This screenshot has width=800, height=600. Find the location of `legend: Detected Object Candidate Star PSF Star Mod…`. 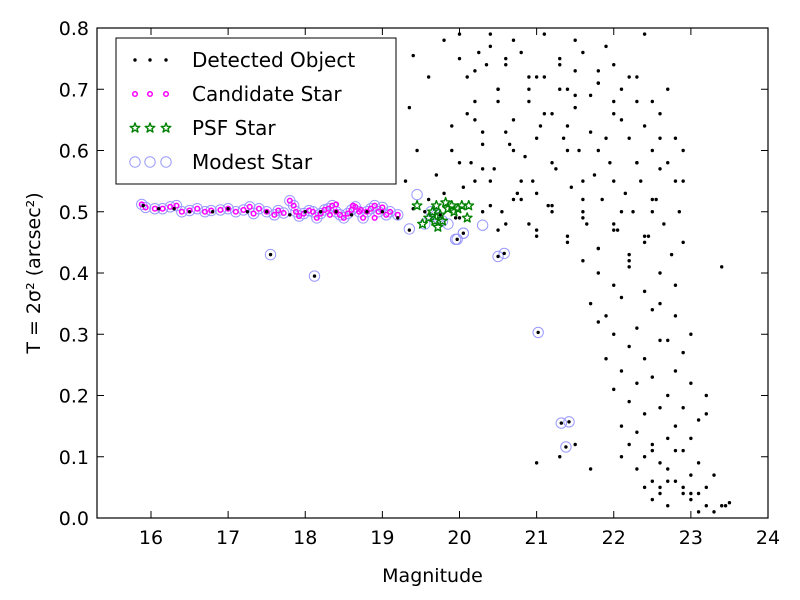

legend: Detected Object Candidate Star PSF Star Mod… is located at coordinates (256, 111).